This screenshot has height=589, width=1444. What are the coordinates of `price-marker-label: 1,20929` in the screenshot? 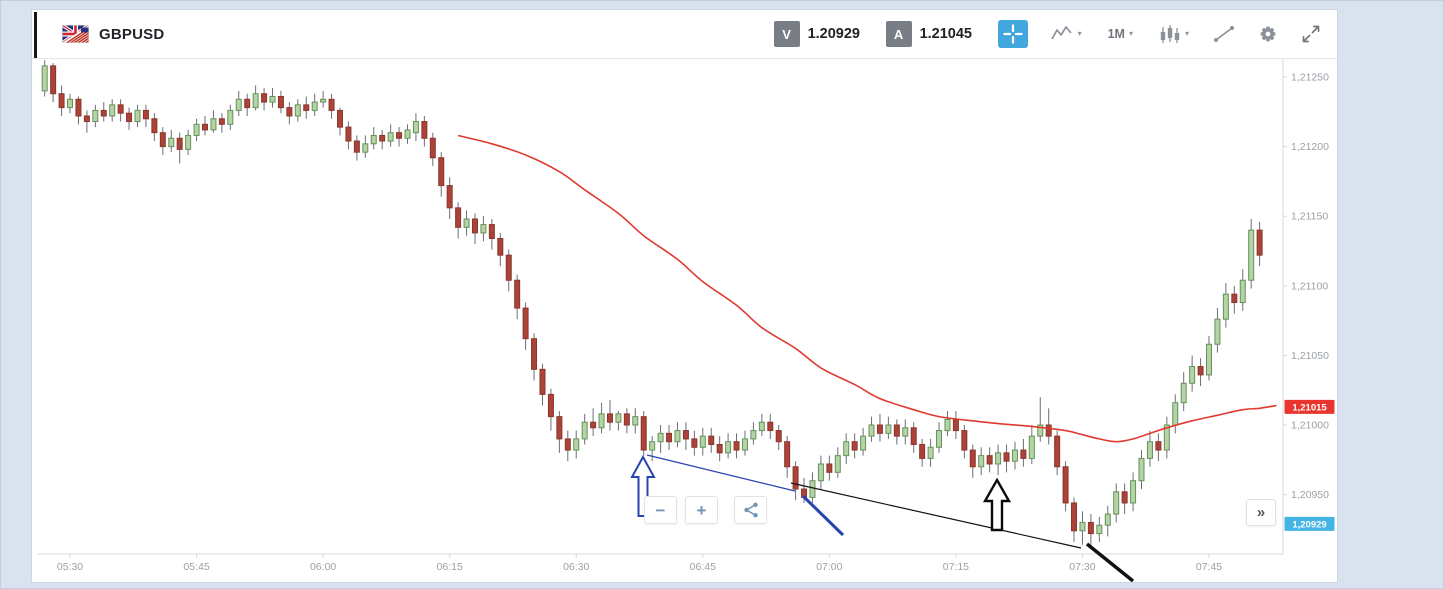 It's located at (1309, 524).